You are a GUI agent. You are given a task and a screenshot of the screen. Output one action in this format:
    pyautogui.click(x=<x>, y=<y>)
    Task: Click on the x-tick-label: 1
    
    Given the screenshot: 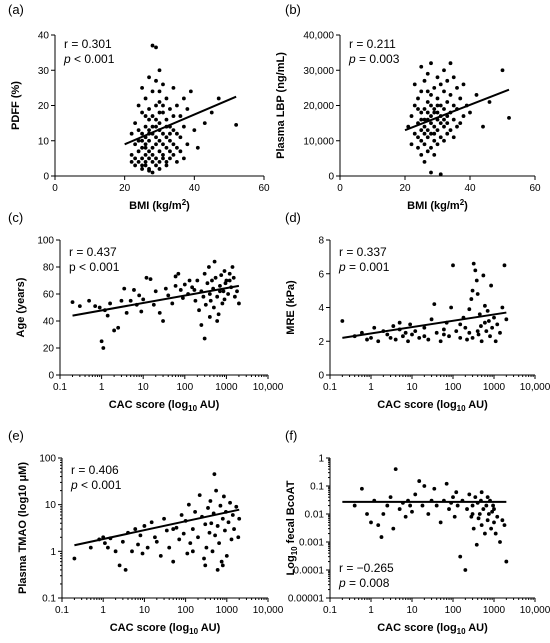 What is the action you would take?
    pyautogui.click(x=371, y=610)
    